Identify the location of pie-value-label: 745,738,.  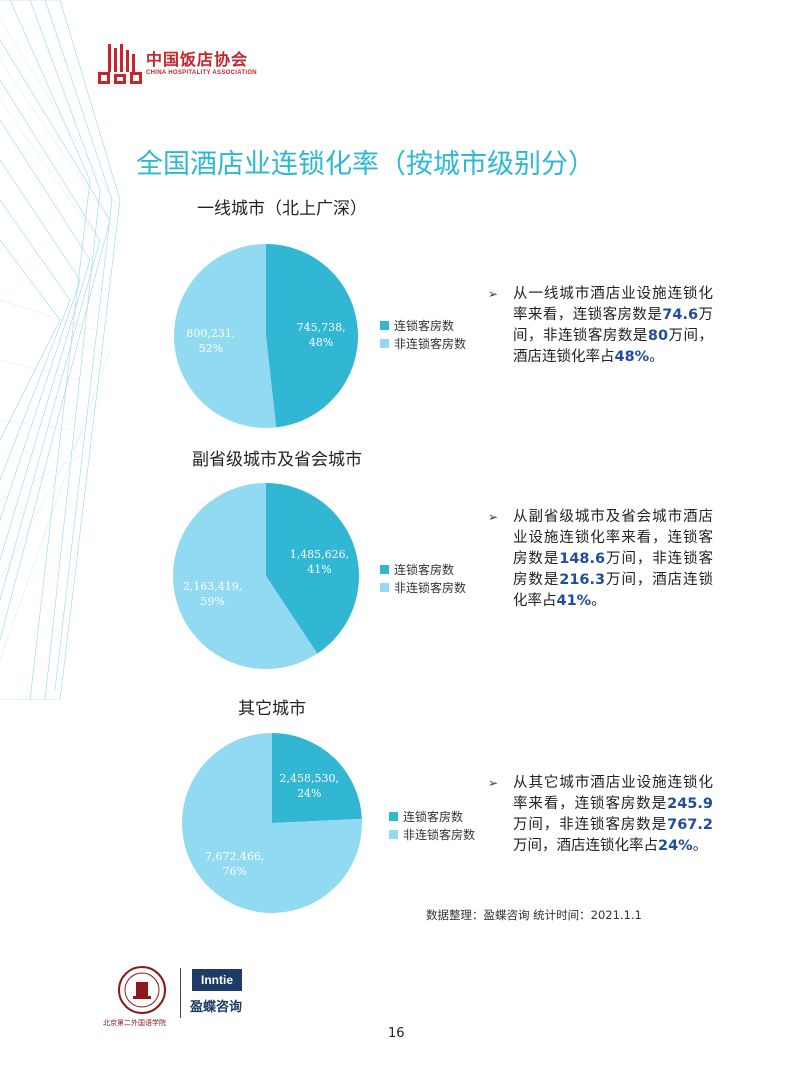
(321, 327).